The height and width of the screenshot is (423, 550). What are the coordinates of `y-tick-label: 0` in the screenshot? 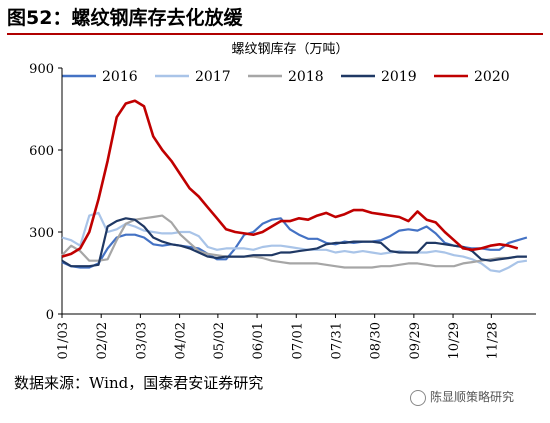 It's located at (50, 315).